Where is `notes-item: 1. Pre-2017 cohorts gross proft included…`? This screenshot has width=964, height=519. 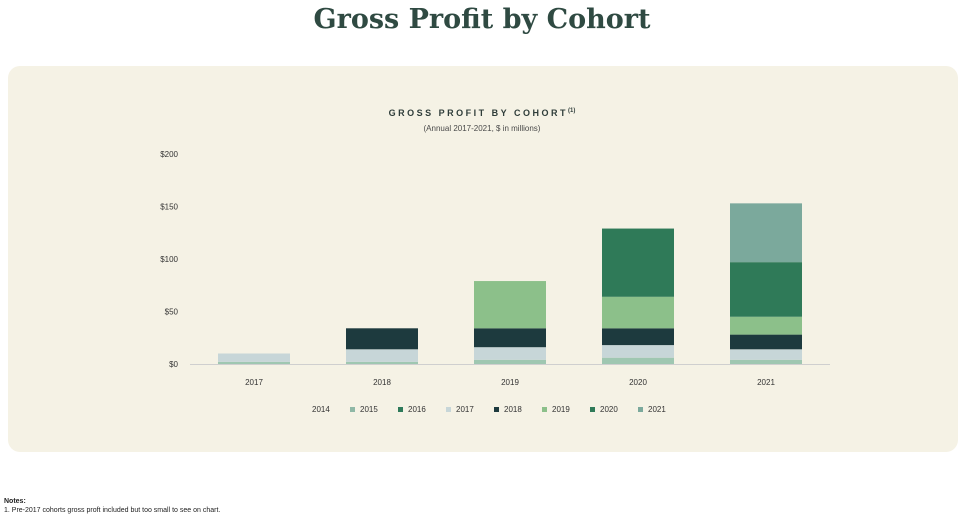 notes-item: 1. Pre-2017 cohorts gross proft included… is located at coordinates (112, 510).